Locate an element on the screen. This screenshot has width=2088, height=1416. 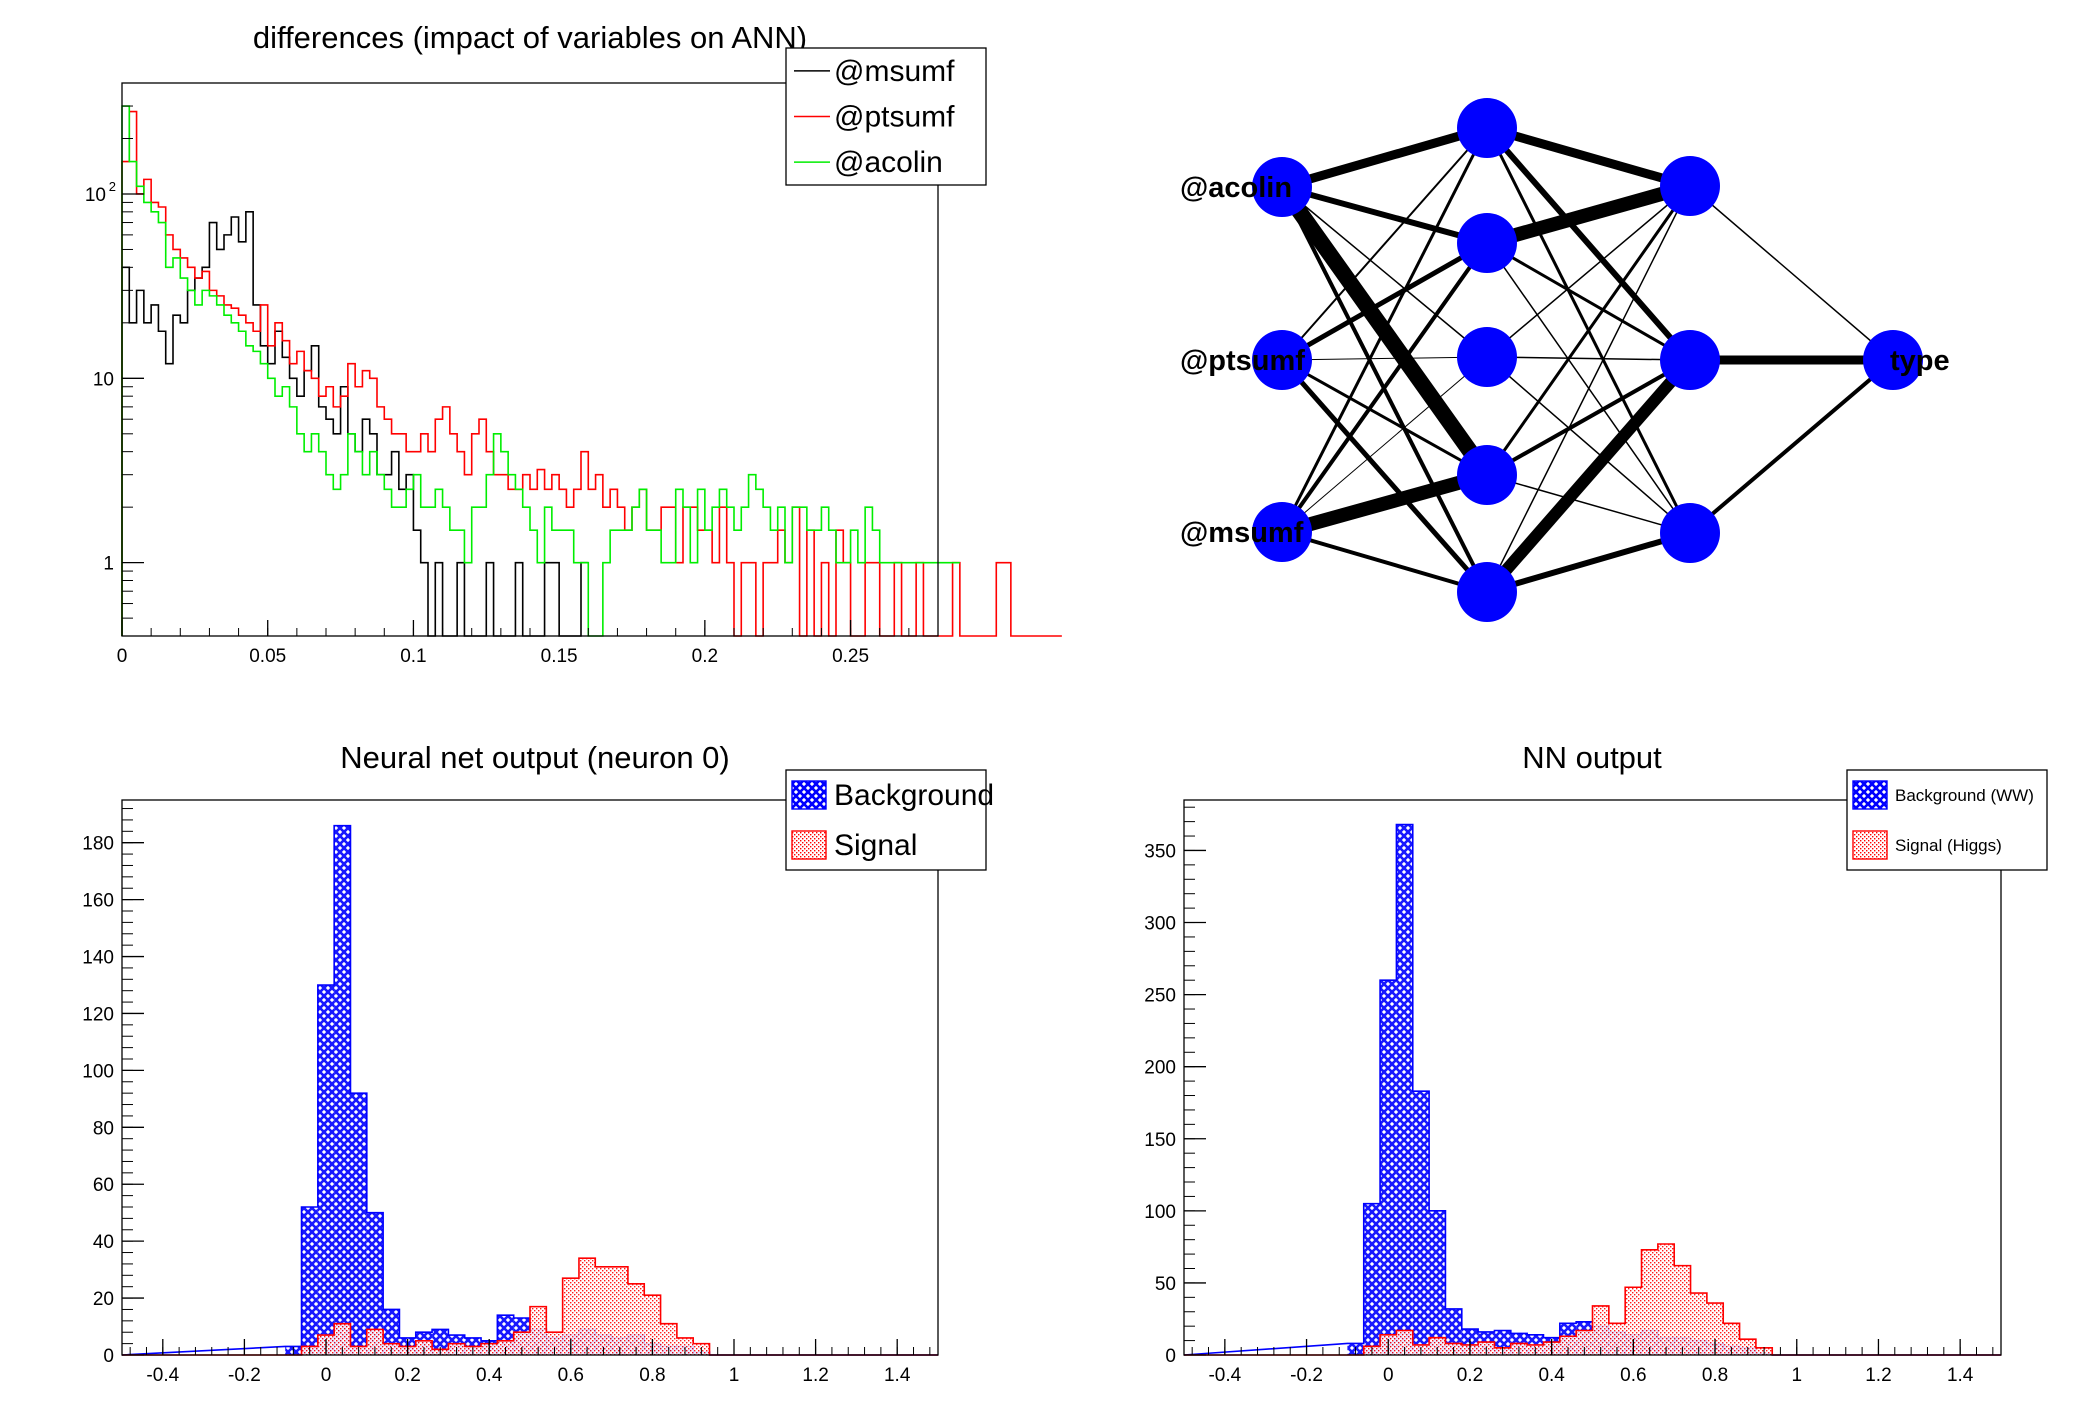
x-tick-label: 0.1 is located at coordinates (413, 656).